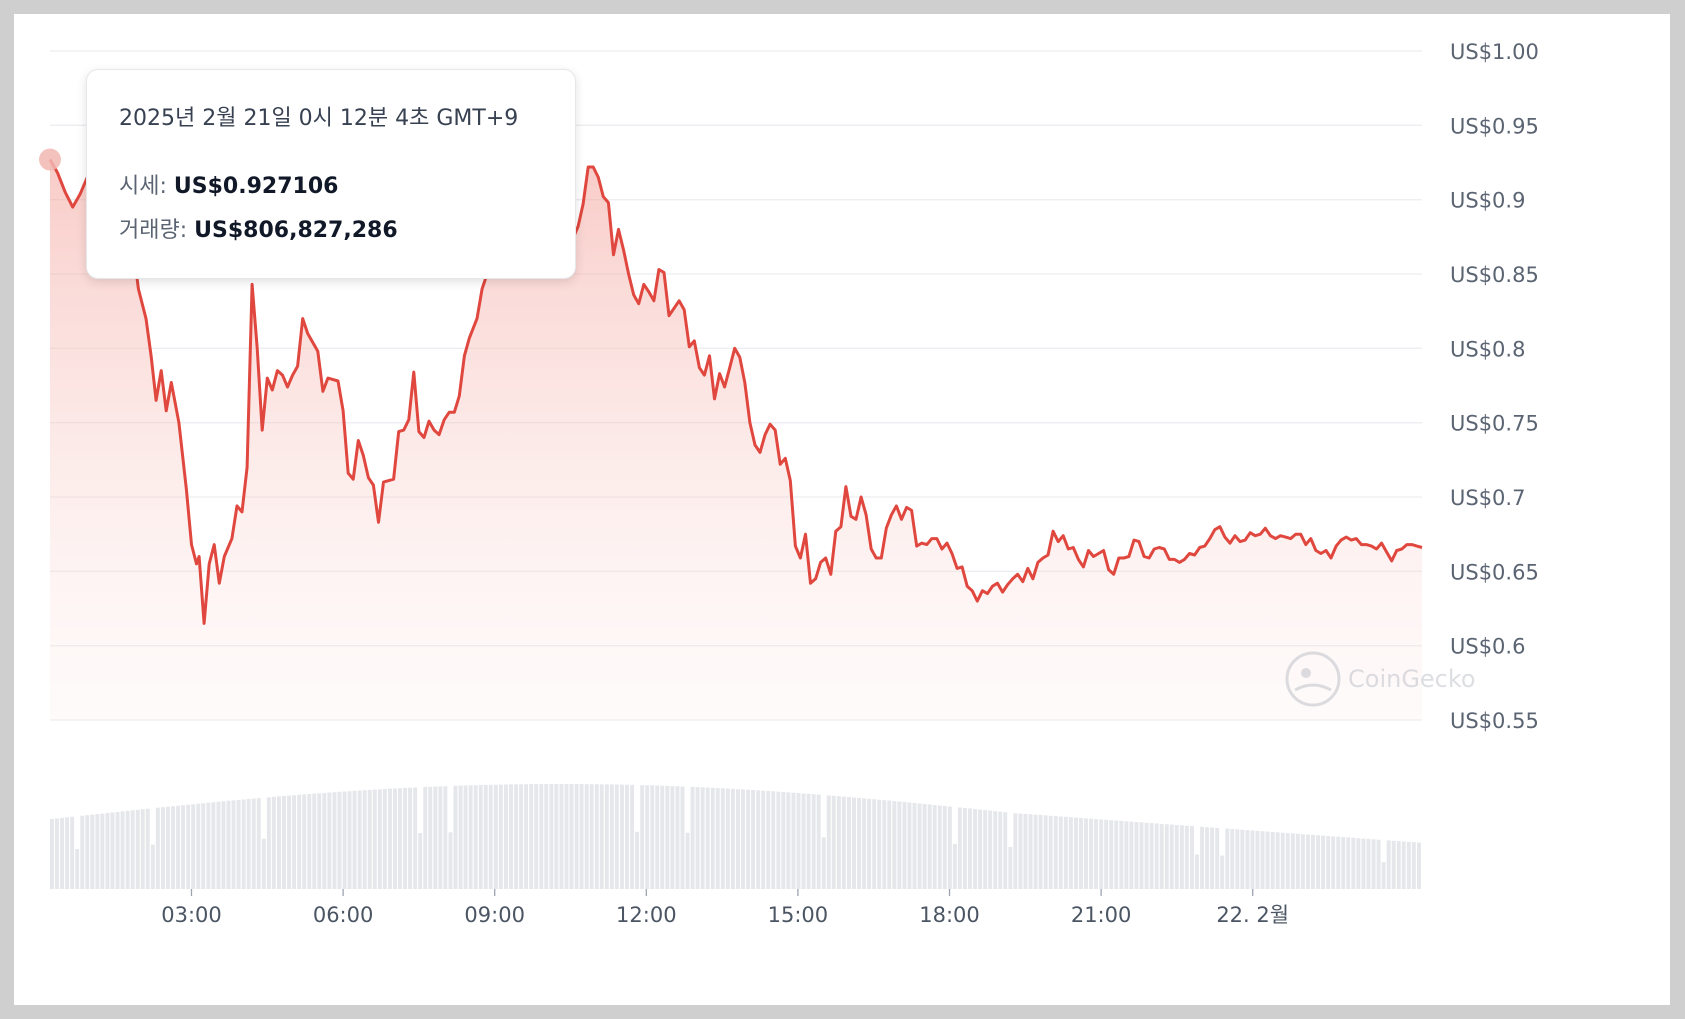 The image size is (1685, 1019). I want to click on y-tick-label: US$0.55, so click(1494, 721).